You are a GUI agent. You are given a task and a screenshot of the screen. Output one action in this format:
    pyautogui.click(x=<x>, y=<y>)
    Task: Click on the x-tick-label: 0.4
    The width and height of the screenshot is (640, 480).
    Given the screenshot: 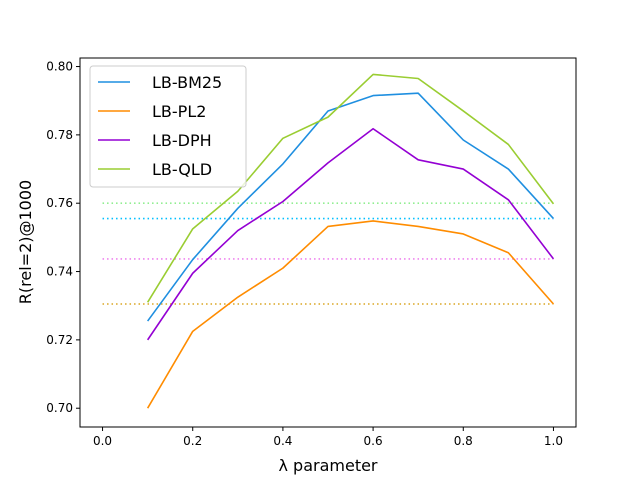 What is the action you would take?
    pyautogui.click(x=282, y=441)
    